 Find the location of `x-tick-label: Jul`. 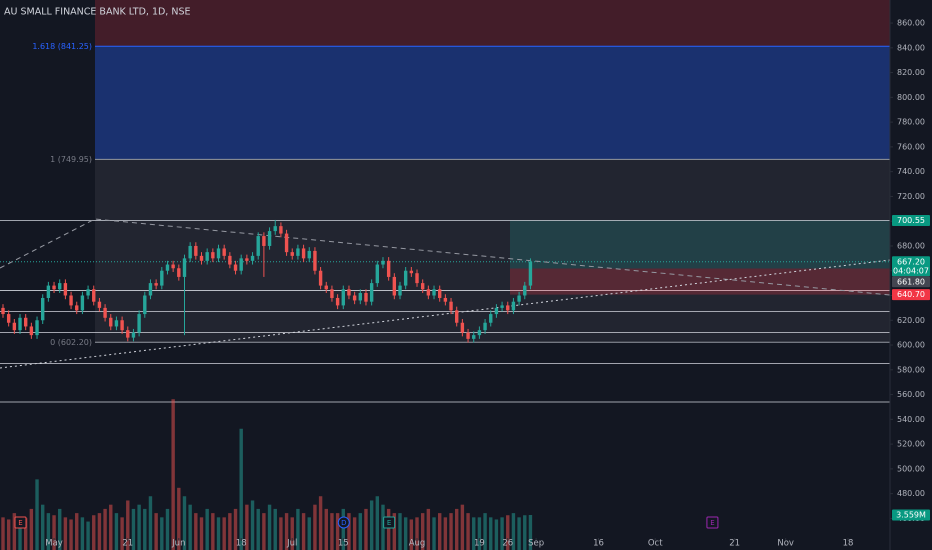

x-tick-label: Jul is located at coordinates (291, 544).